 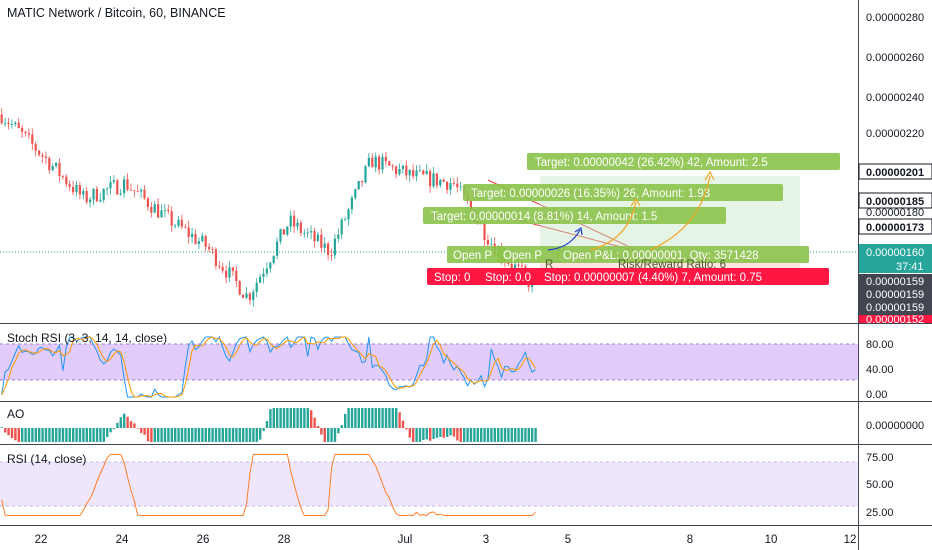 What do you see at coordinates (683, 254) in the screenshot?
I see `open-label-3: Open P&L: 0.00000001, Qty: 3571428` at bounding box center [683, 254].